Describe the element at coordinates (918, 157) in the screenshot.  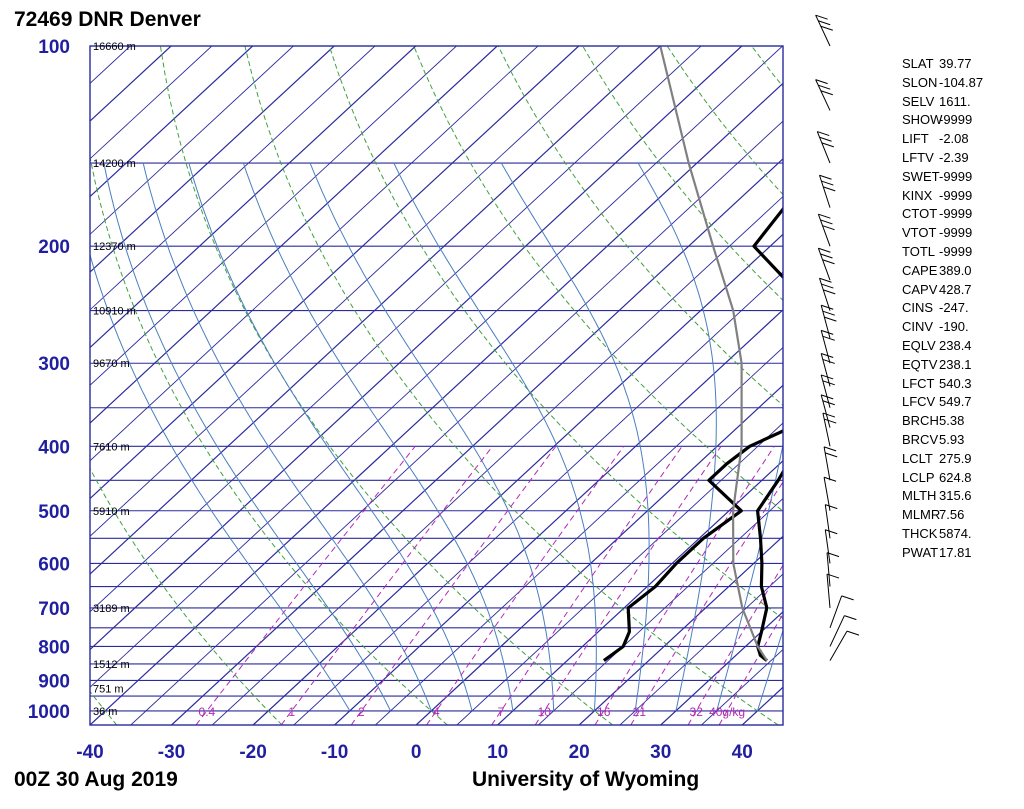
I see `index-name: LFTV` at that location.